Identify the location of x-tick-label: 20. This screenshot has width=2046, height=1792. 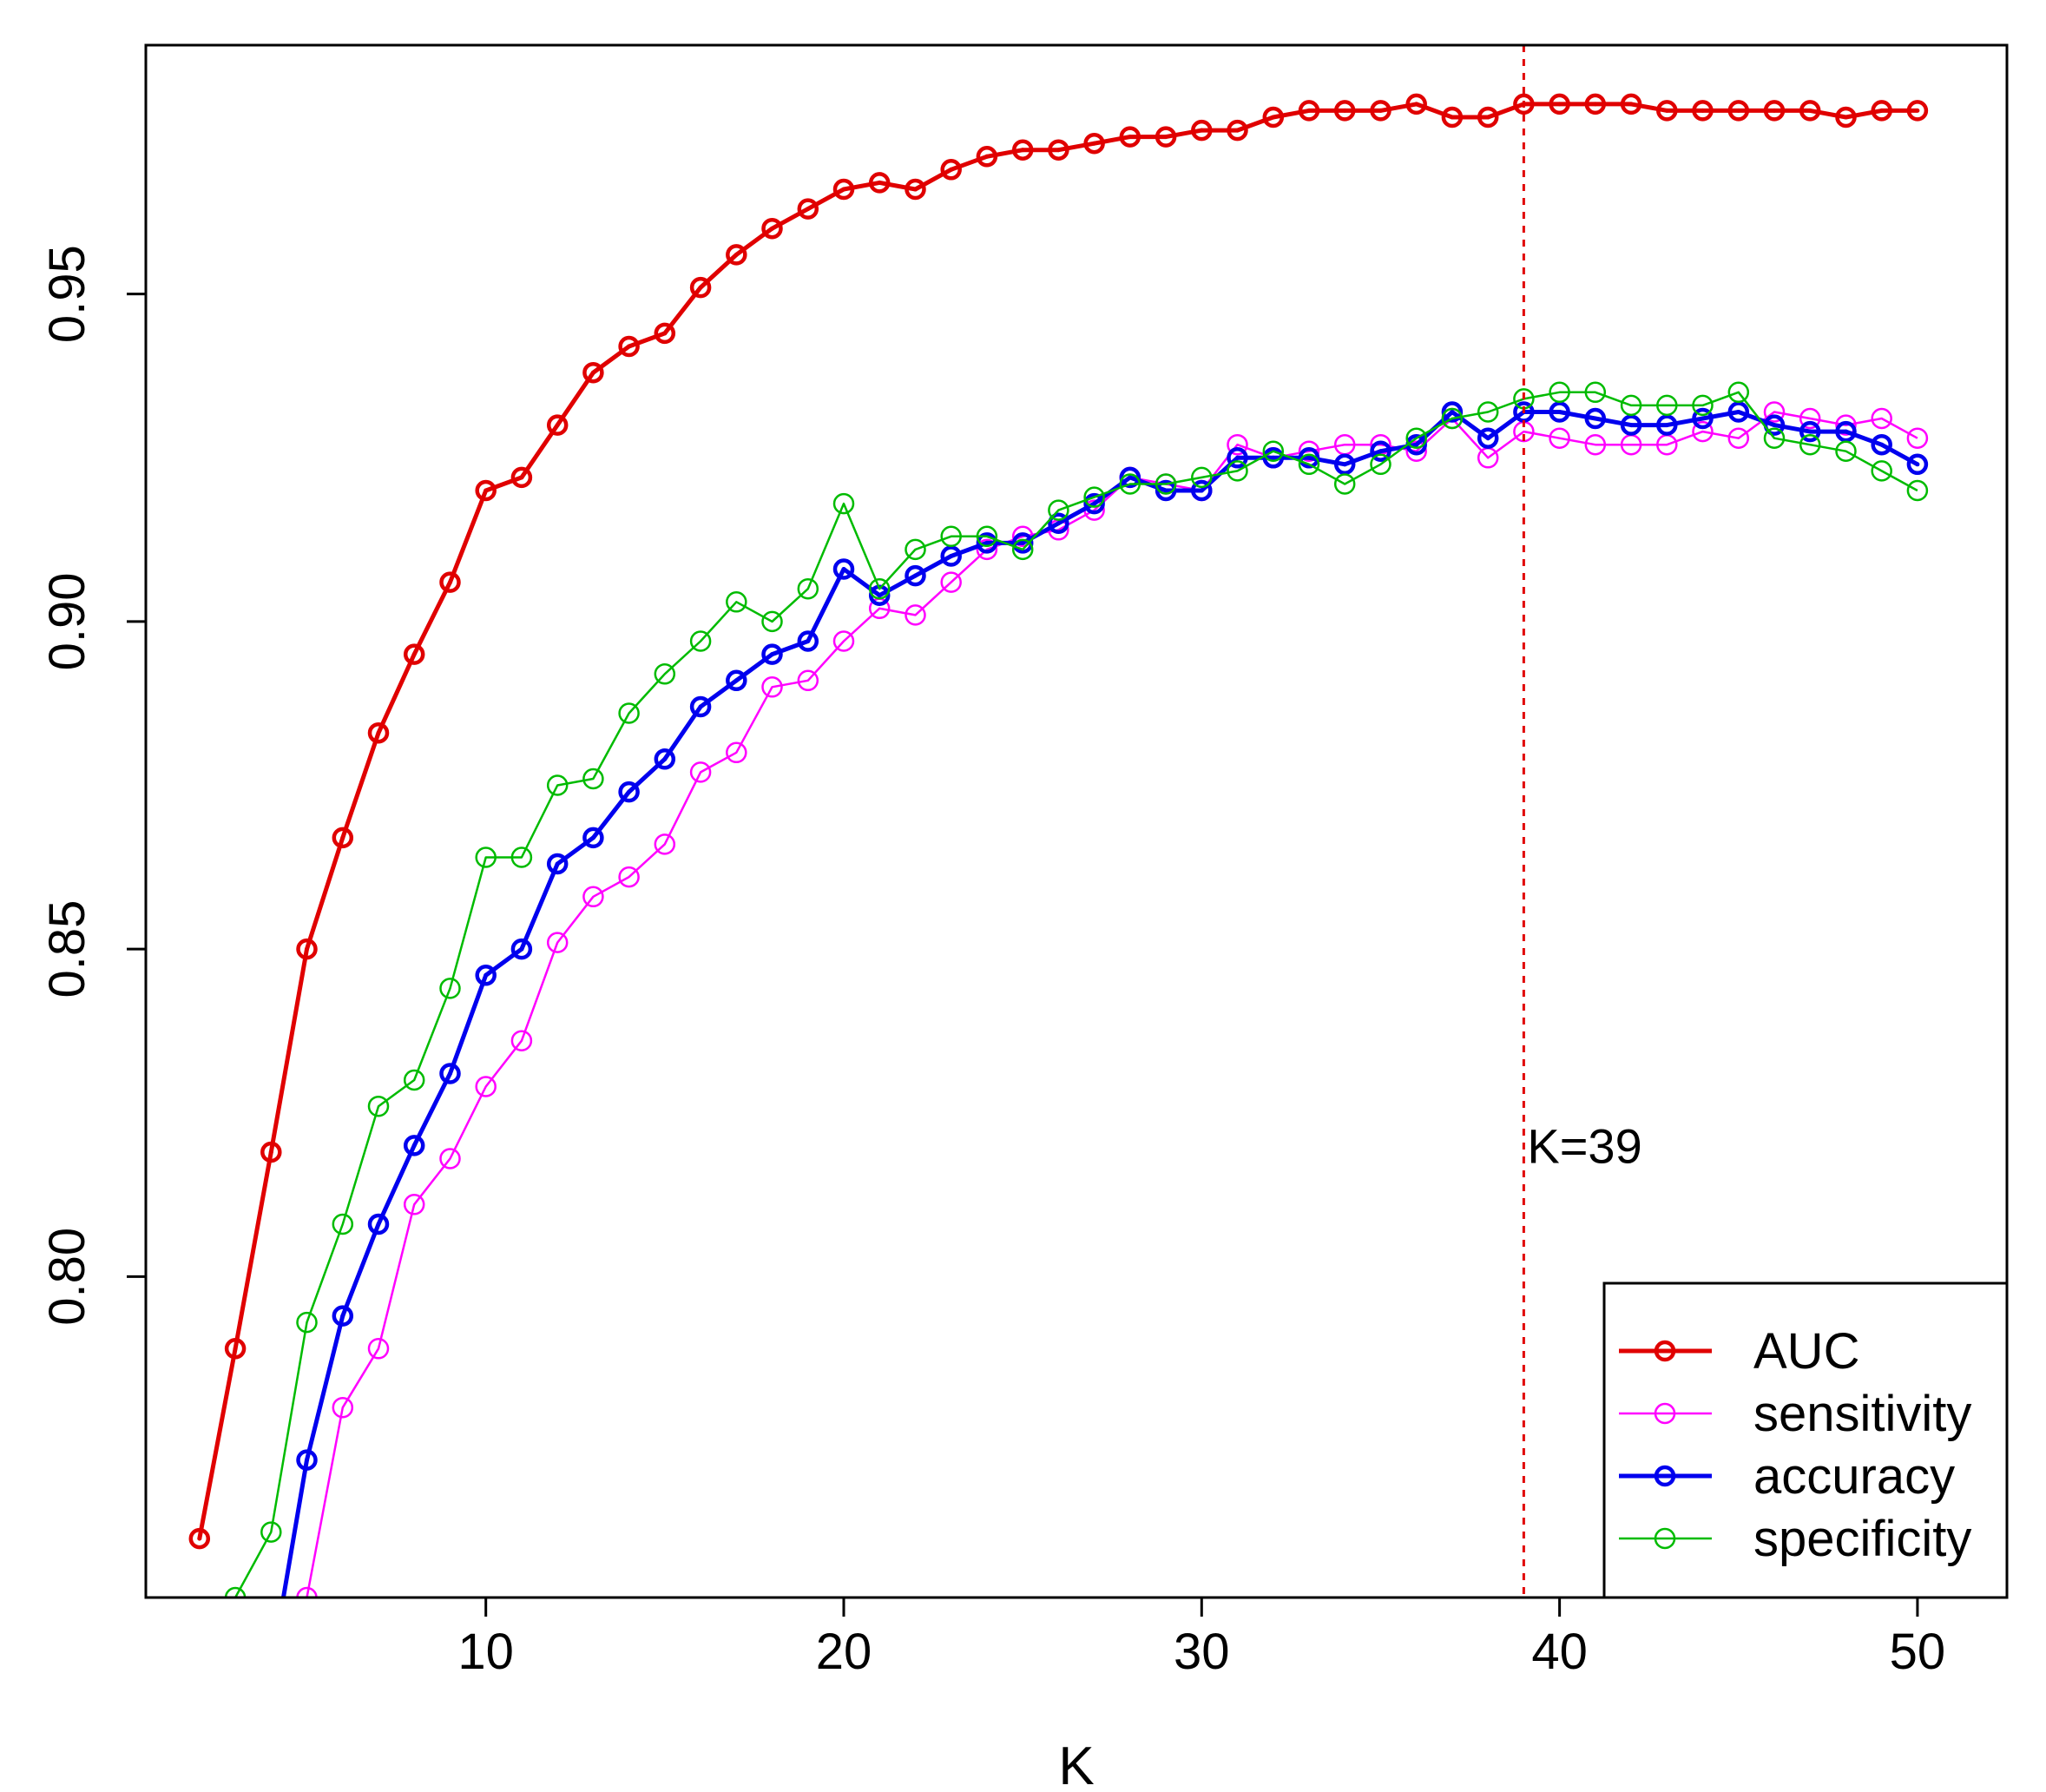
(844, 1652).